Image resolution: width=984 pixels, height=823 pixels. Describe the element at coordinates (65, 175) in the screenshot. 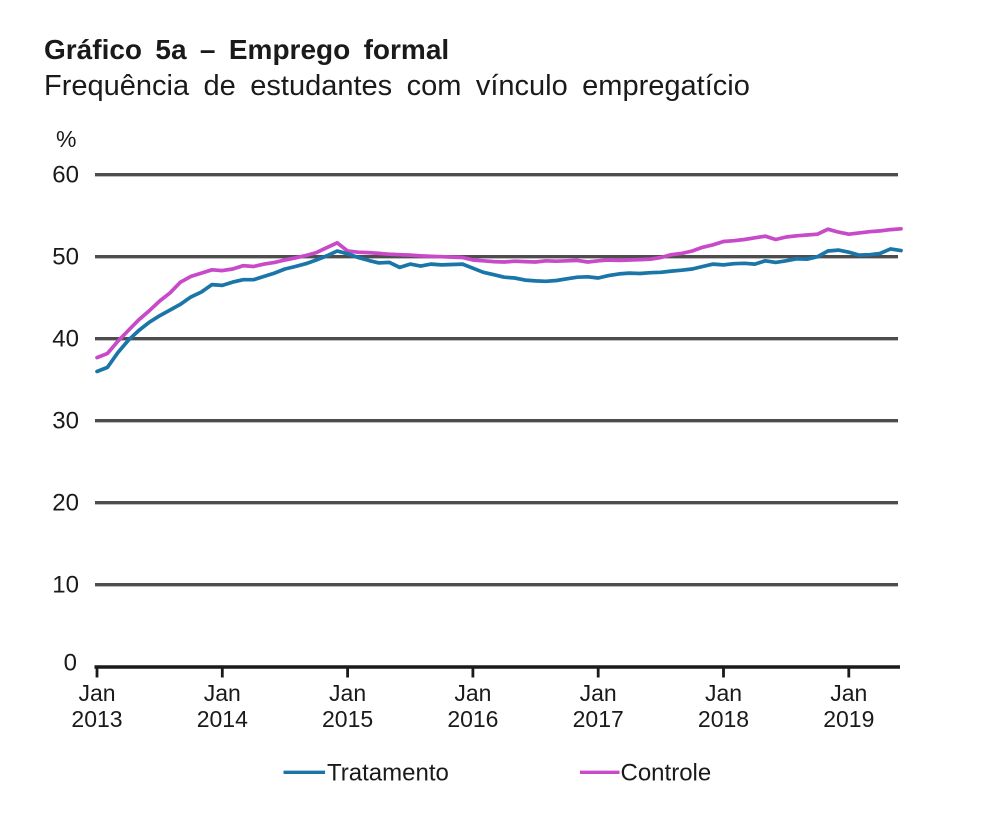

I see `svg-text: 60` at that location.